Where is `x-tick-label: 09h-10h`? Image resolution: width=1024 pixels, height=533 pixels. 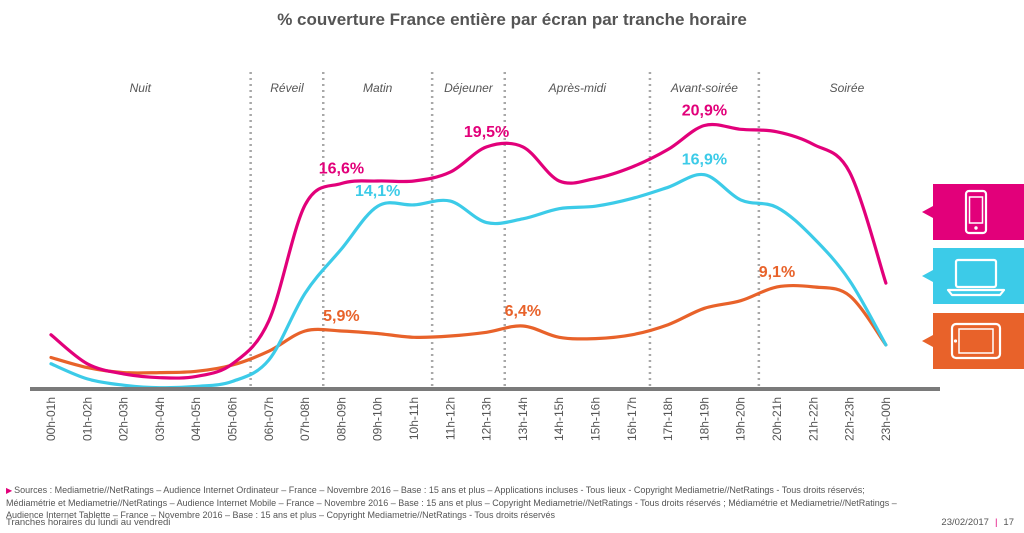 x-tick-label: 09h-10h is located at coordinates (378, 419).